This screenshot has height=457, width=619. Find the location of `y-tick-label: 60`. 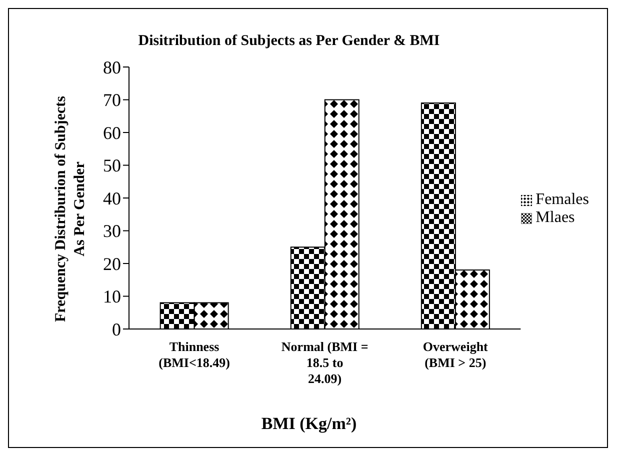

y-tick-label: 60 is located at coordinates (112, 132).